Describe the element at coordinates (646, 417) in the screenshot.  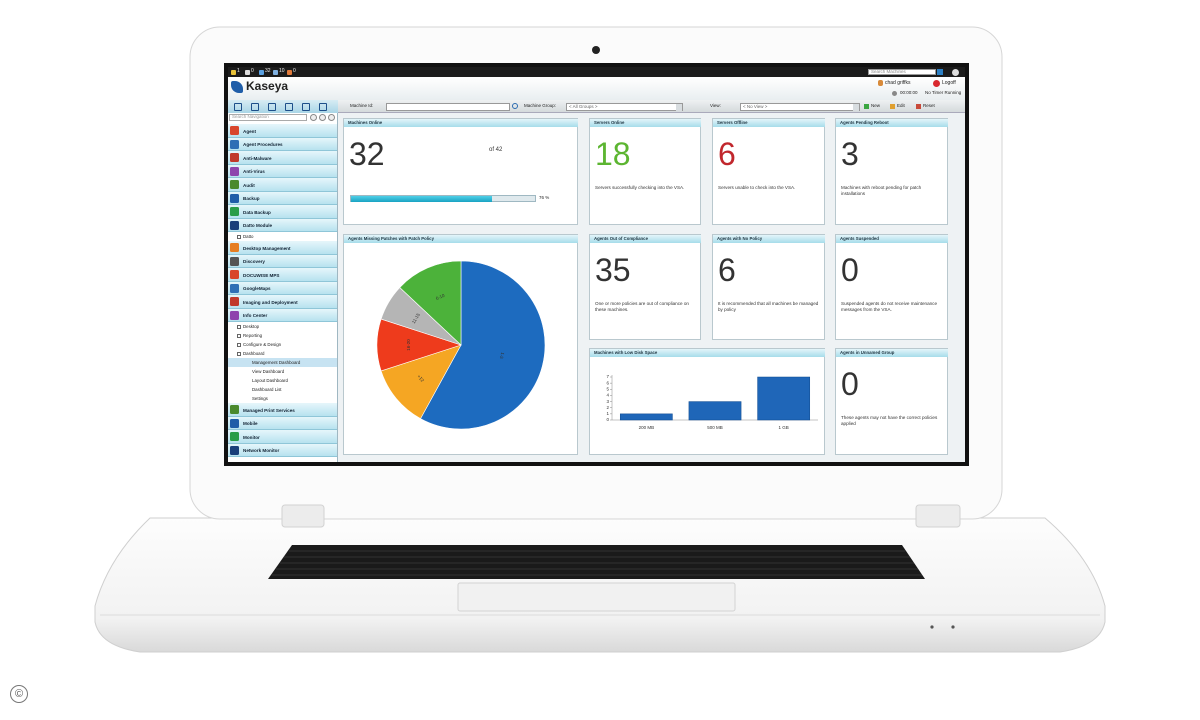
I see `bar` at that location.